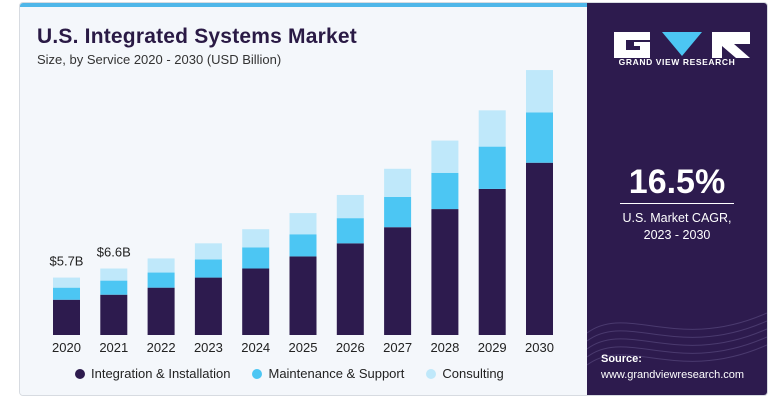  What do you see at coordinates (492, 128) in the screenshot?
I see `bar-2029-consulting` at bounding box center [492, 128].